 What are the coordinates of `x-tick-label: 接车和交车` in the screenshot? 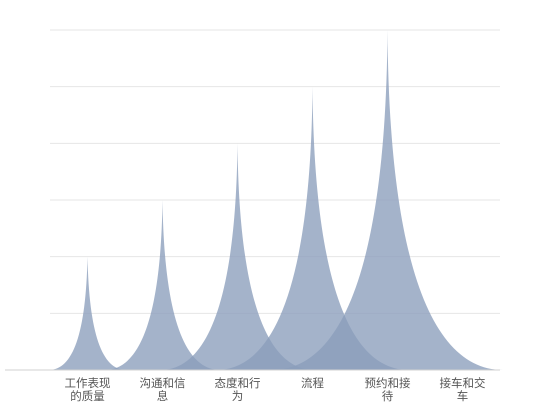 It's located at (463, 389).